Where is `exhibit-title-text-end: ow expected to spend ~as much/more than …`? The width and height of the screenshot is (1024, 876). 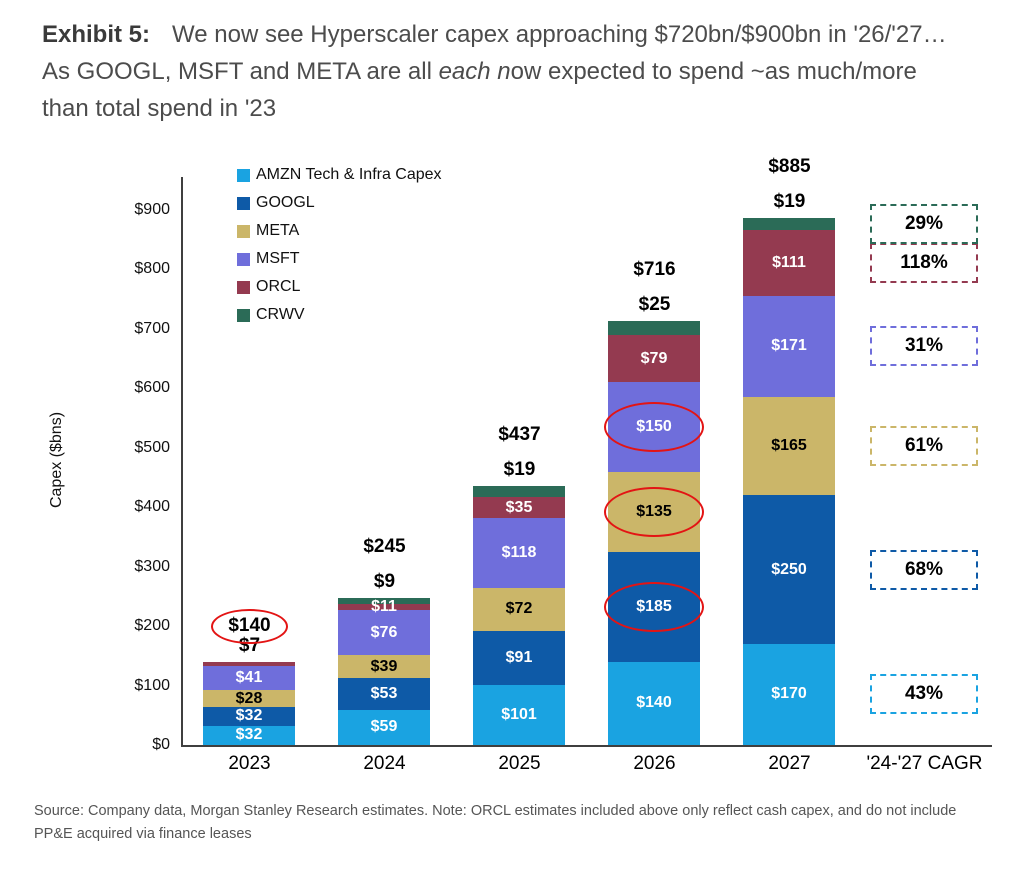 exhibit-title-text-end: ow expected to spend ~as much/more than … is located at coordinates (479, 90).